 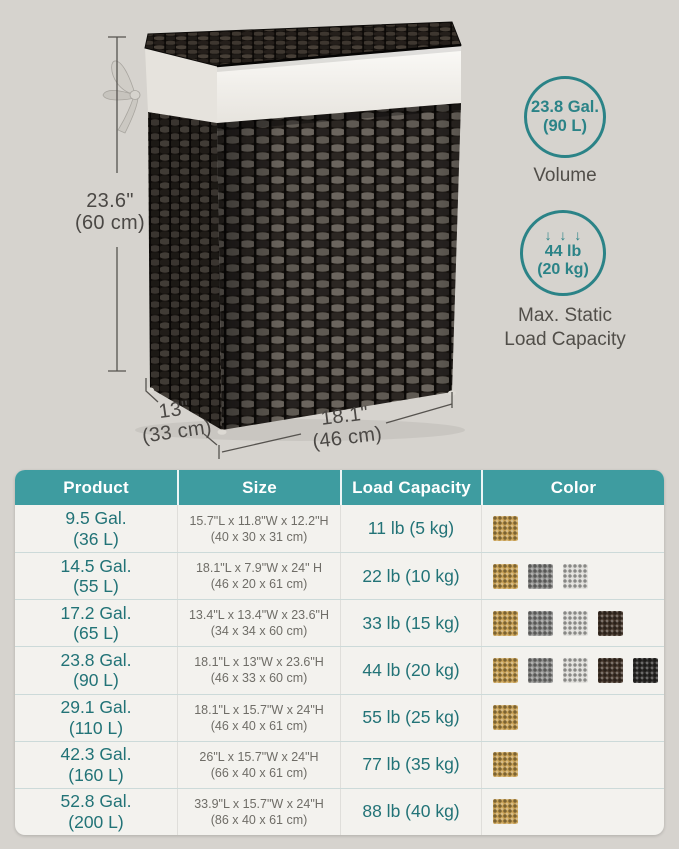 What do you see at coordinates (565, 107) in the screenshot?
I see `volume-value: 23.8 Gal.` at bounding box center [565, 107].